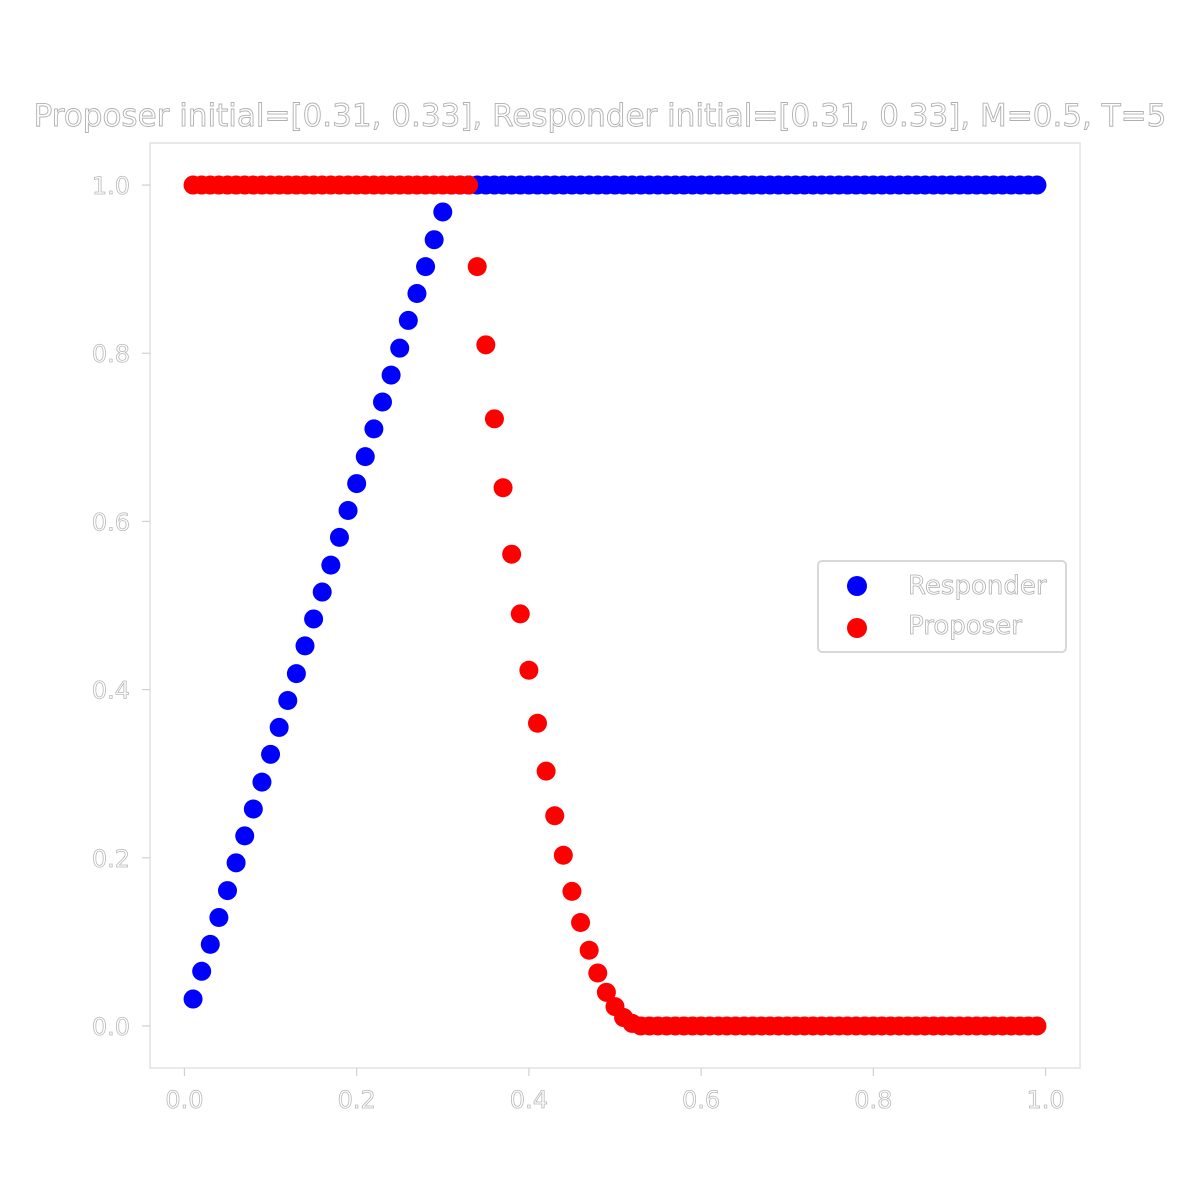 The height and width of the screenshot is (1200, 1200). Describe the element at coordinates (857, 586) in the screenshot. I see `legend-marker-responder` at that location.